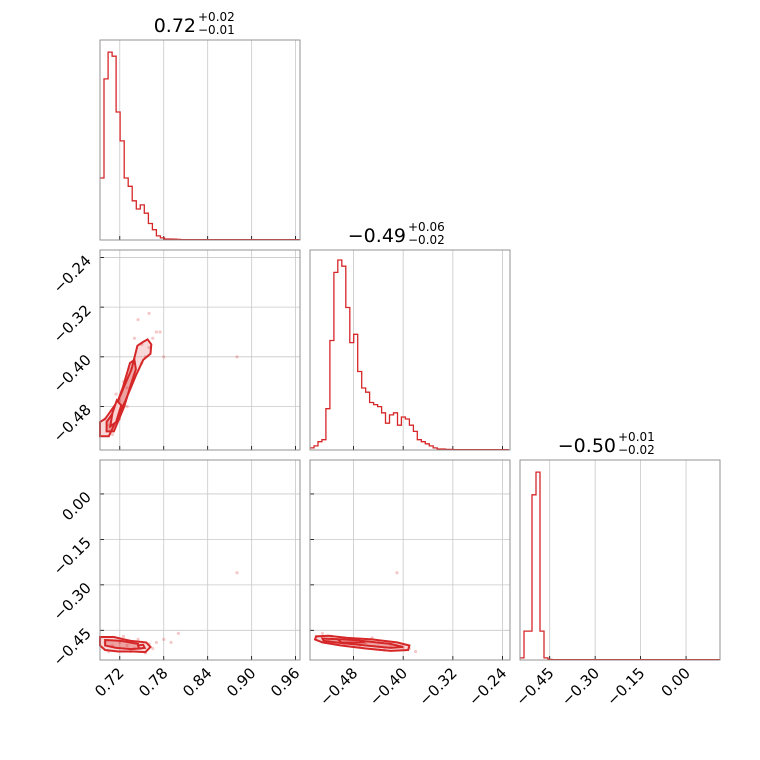 The image size is (760, 760). Describe the element at coordinates (175, 26) in the screenshot. I see `title-value: 0.72` at that location.